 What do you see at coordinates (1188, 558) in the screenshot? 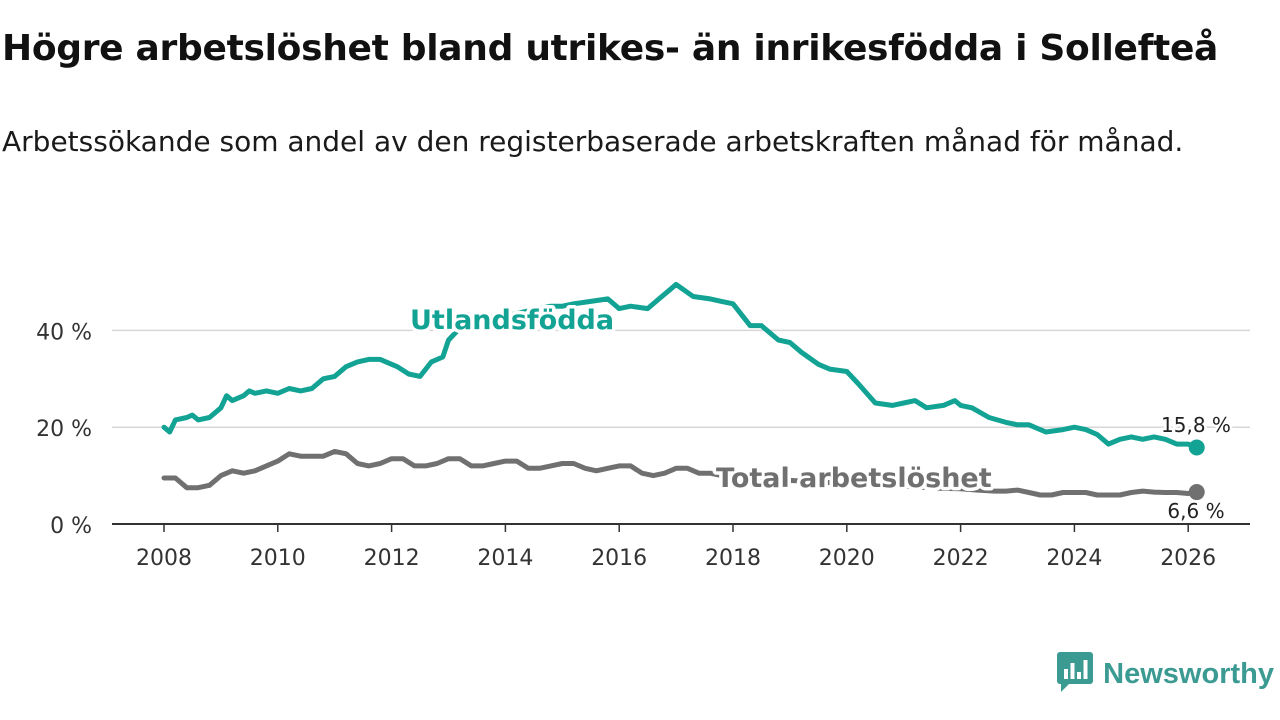
I see `x-tick-label: 2026` at bounding box center [1188, 558].